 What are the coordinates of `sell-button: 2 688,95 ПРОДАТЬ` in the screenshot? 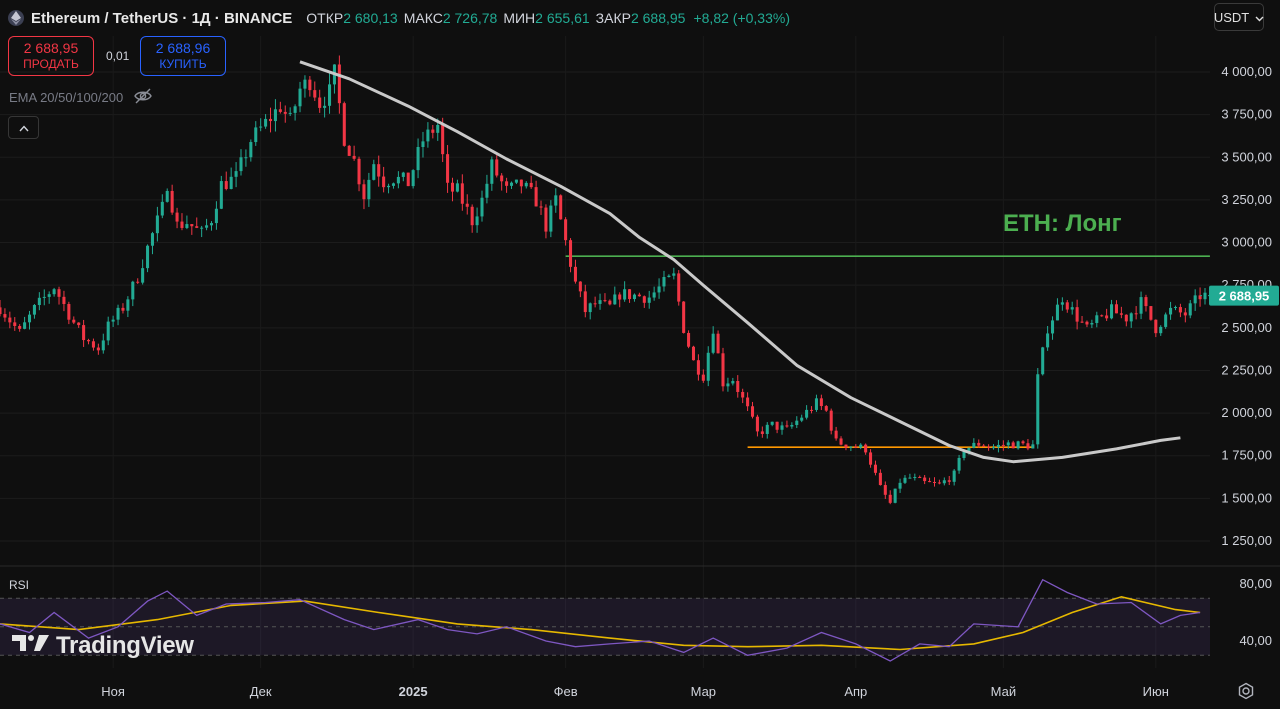 It's located at (51, 56).